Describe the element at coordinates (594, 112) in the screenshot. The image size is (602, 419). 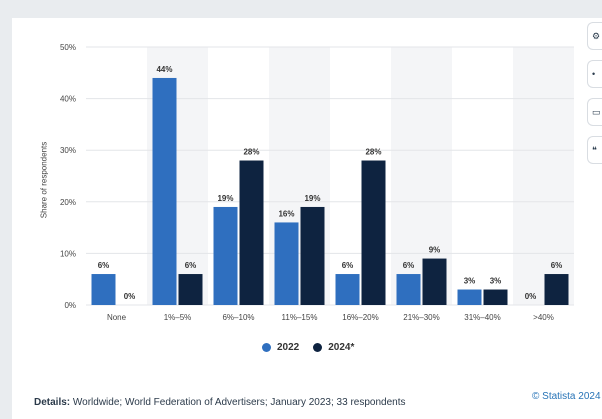
I see `print-icon: ▭` at that location.